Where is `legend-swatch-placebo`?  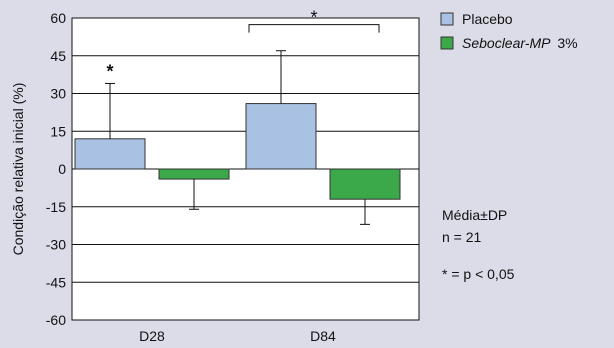
legend-swatch-placebo is located at coordinates (447, 19).